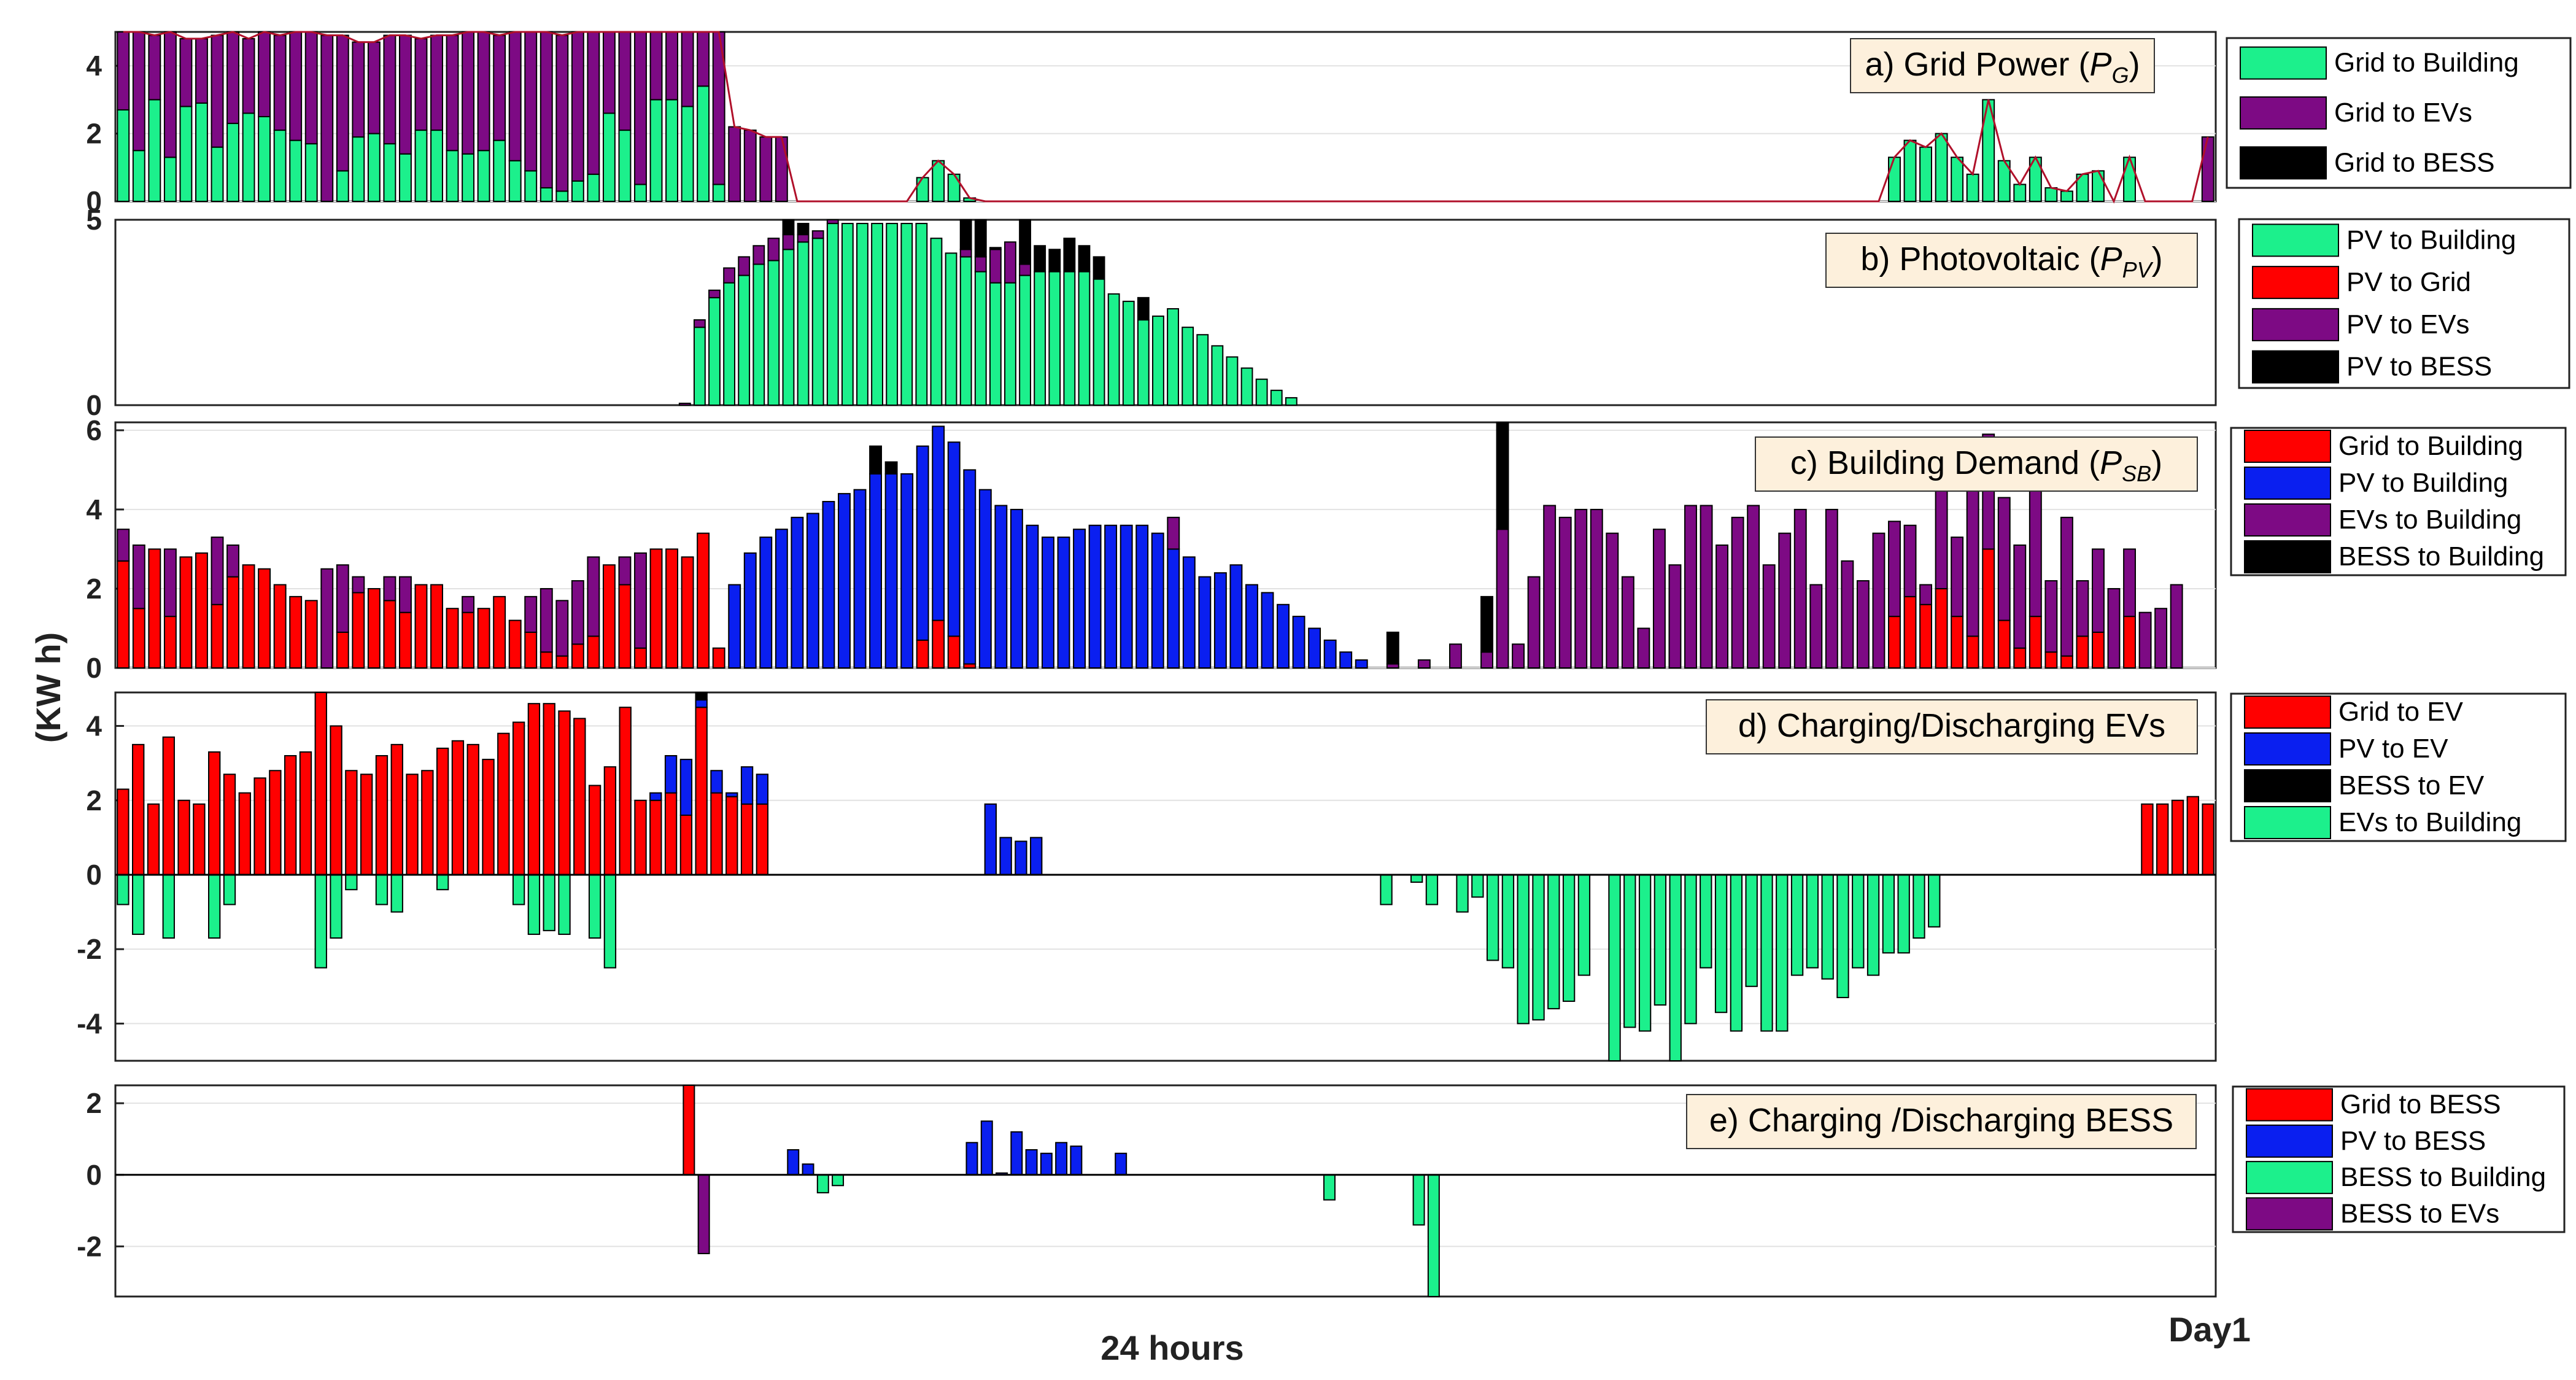 This screenshot has width=2576, height=1380. I want to click on legend-swatch-pv-to-ev, so click(2287, 749).